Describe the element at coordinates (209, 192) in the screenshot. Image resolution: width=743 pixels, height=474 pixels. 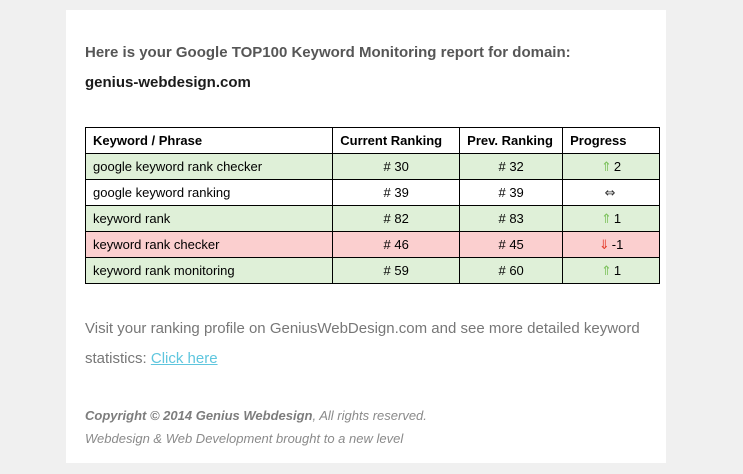
I see `keyword-cell: google keyword ranking` at that location.